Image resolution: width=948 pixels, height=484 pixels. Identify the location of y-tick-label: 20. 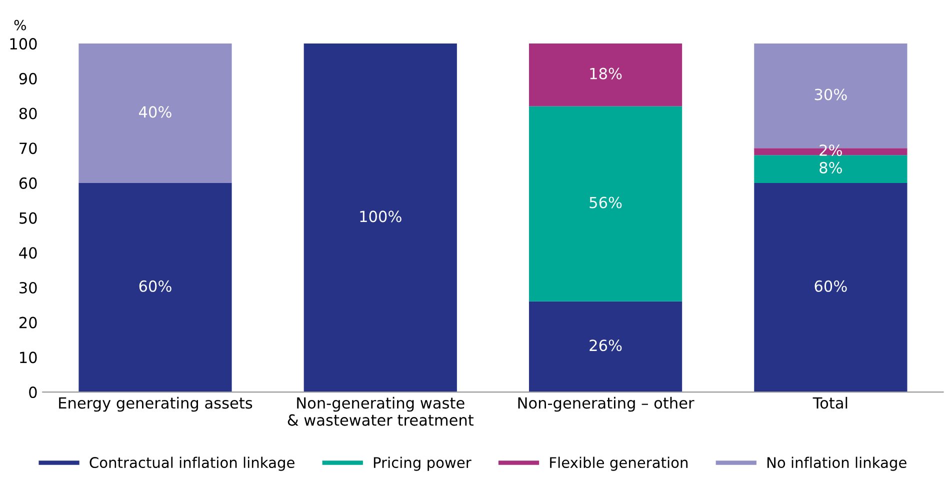
(28, 322).